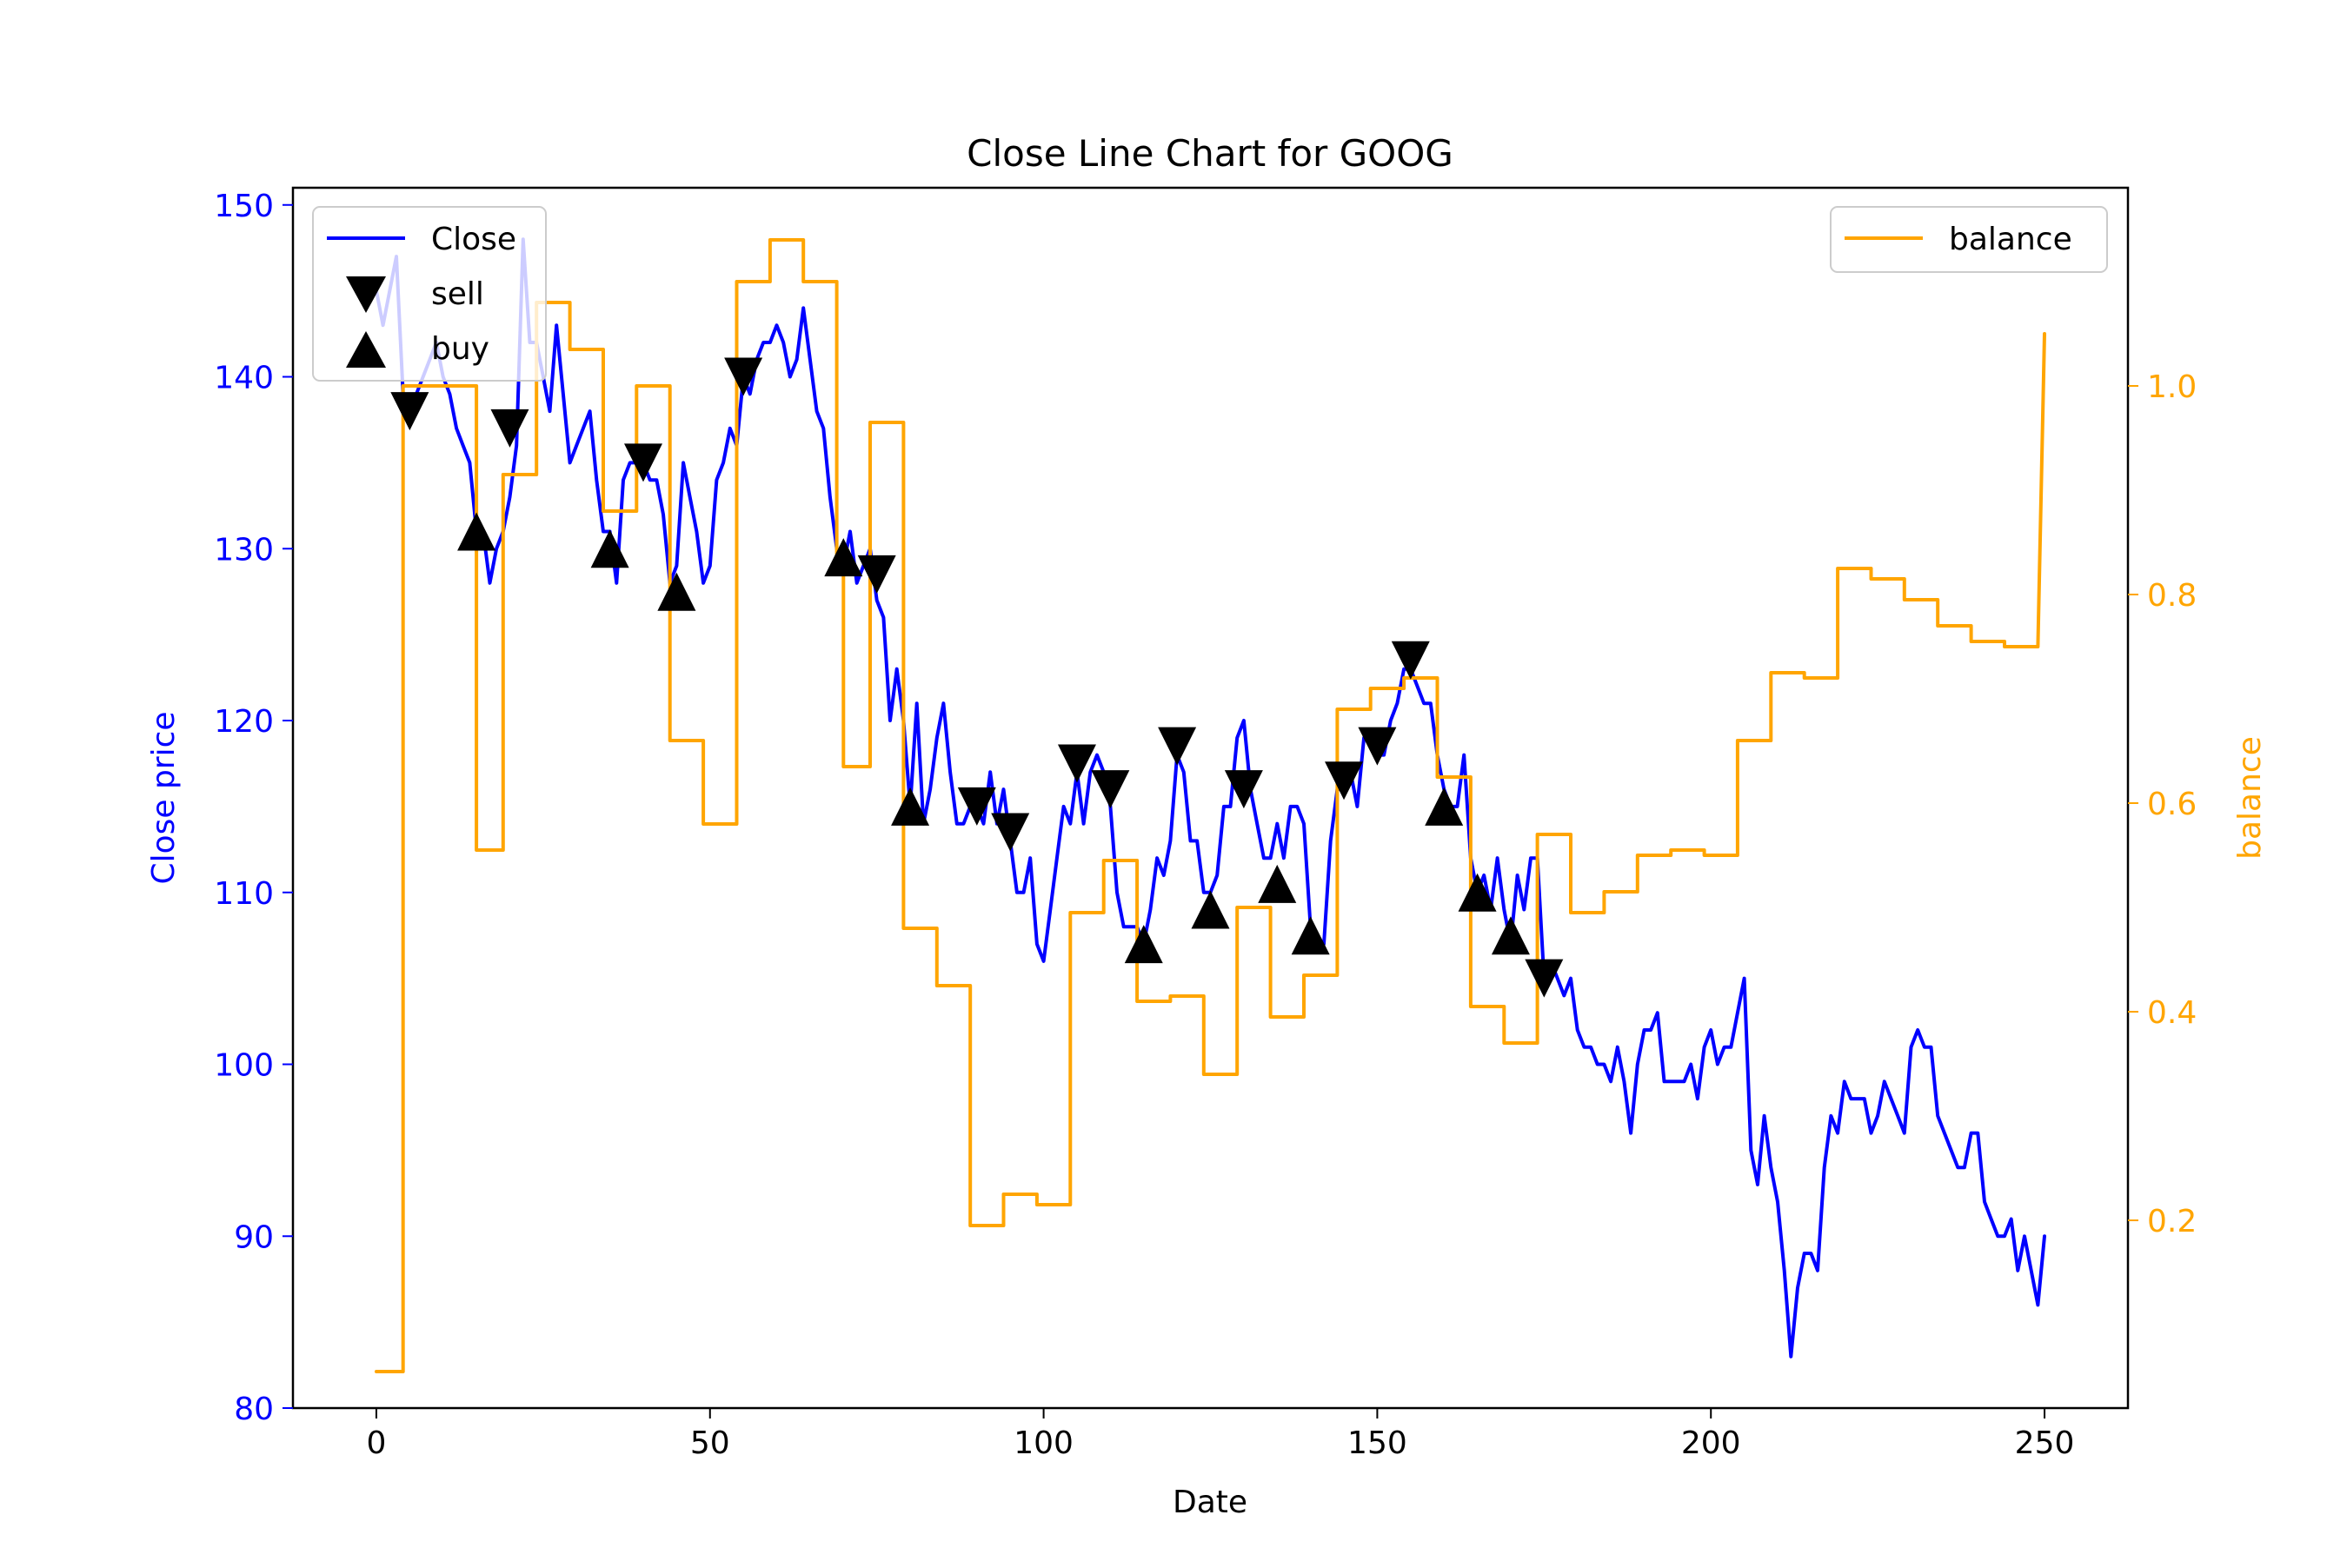 This screenshot has width=2347, height=1568. Describe the element at coordinates (254, 1409) in the screenshot. I see `y-tick-label-left: 80` at that location.